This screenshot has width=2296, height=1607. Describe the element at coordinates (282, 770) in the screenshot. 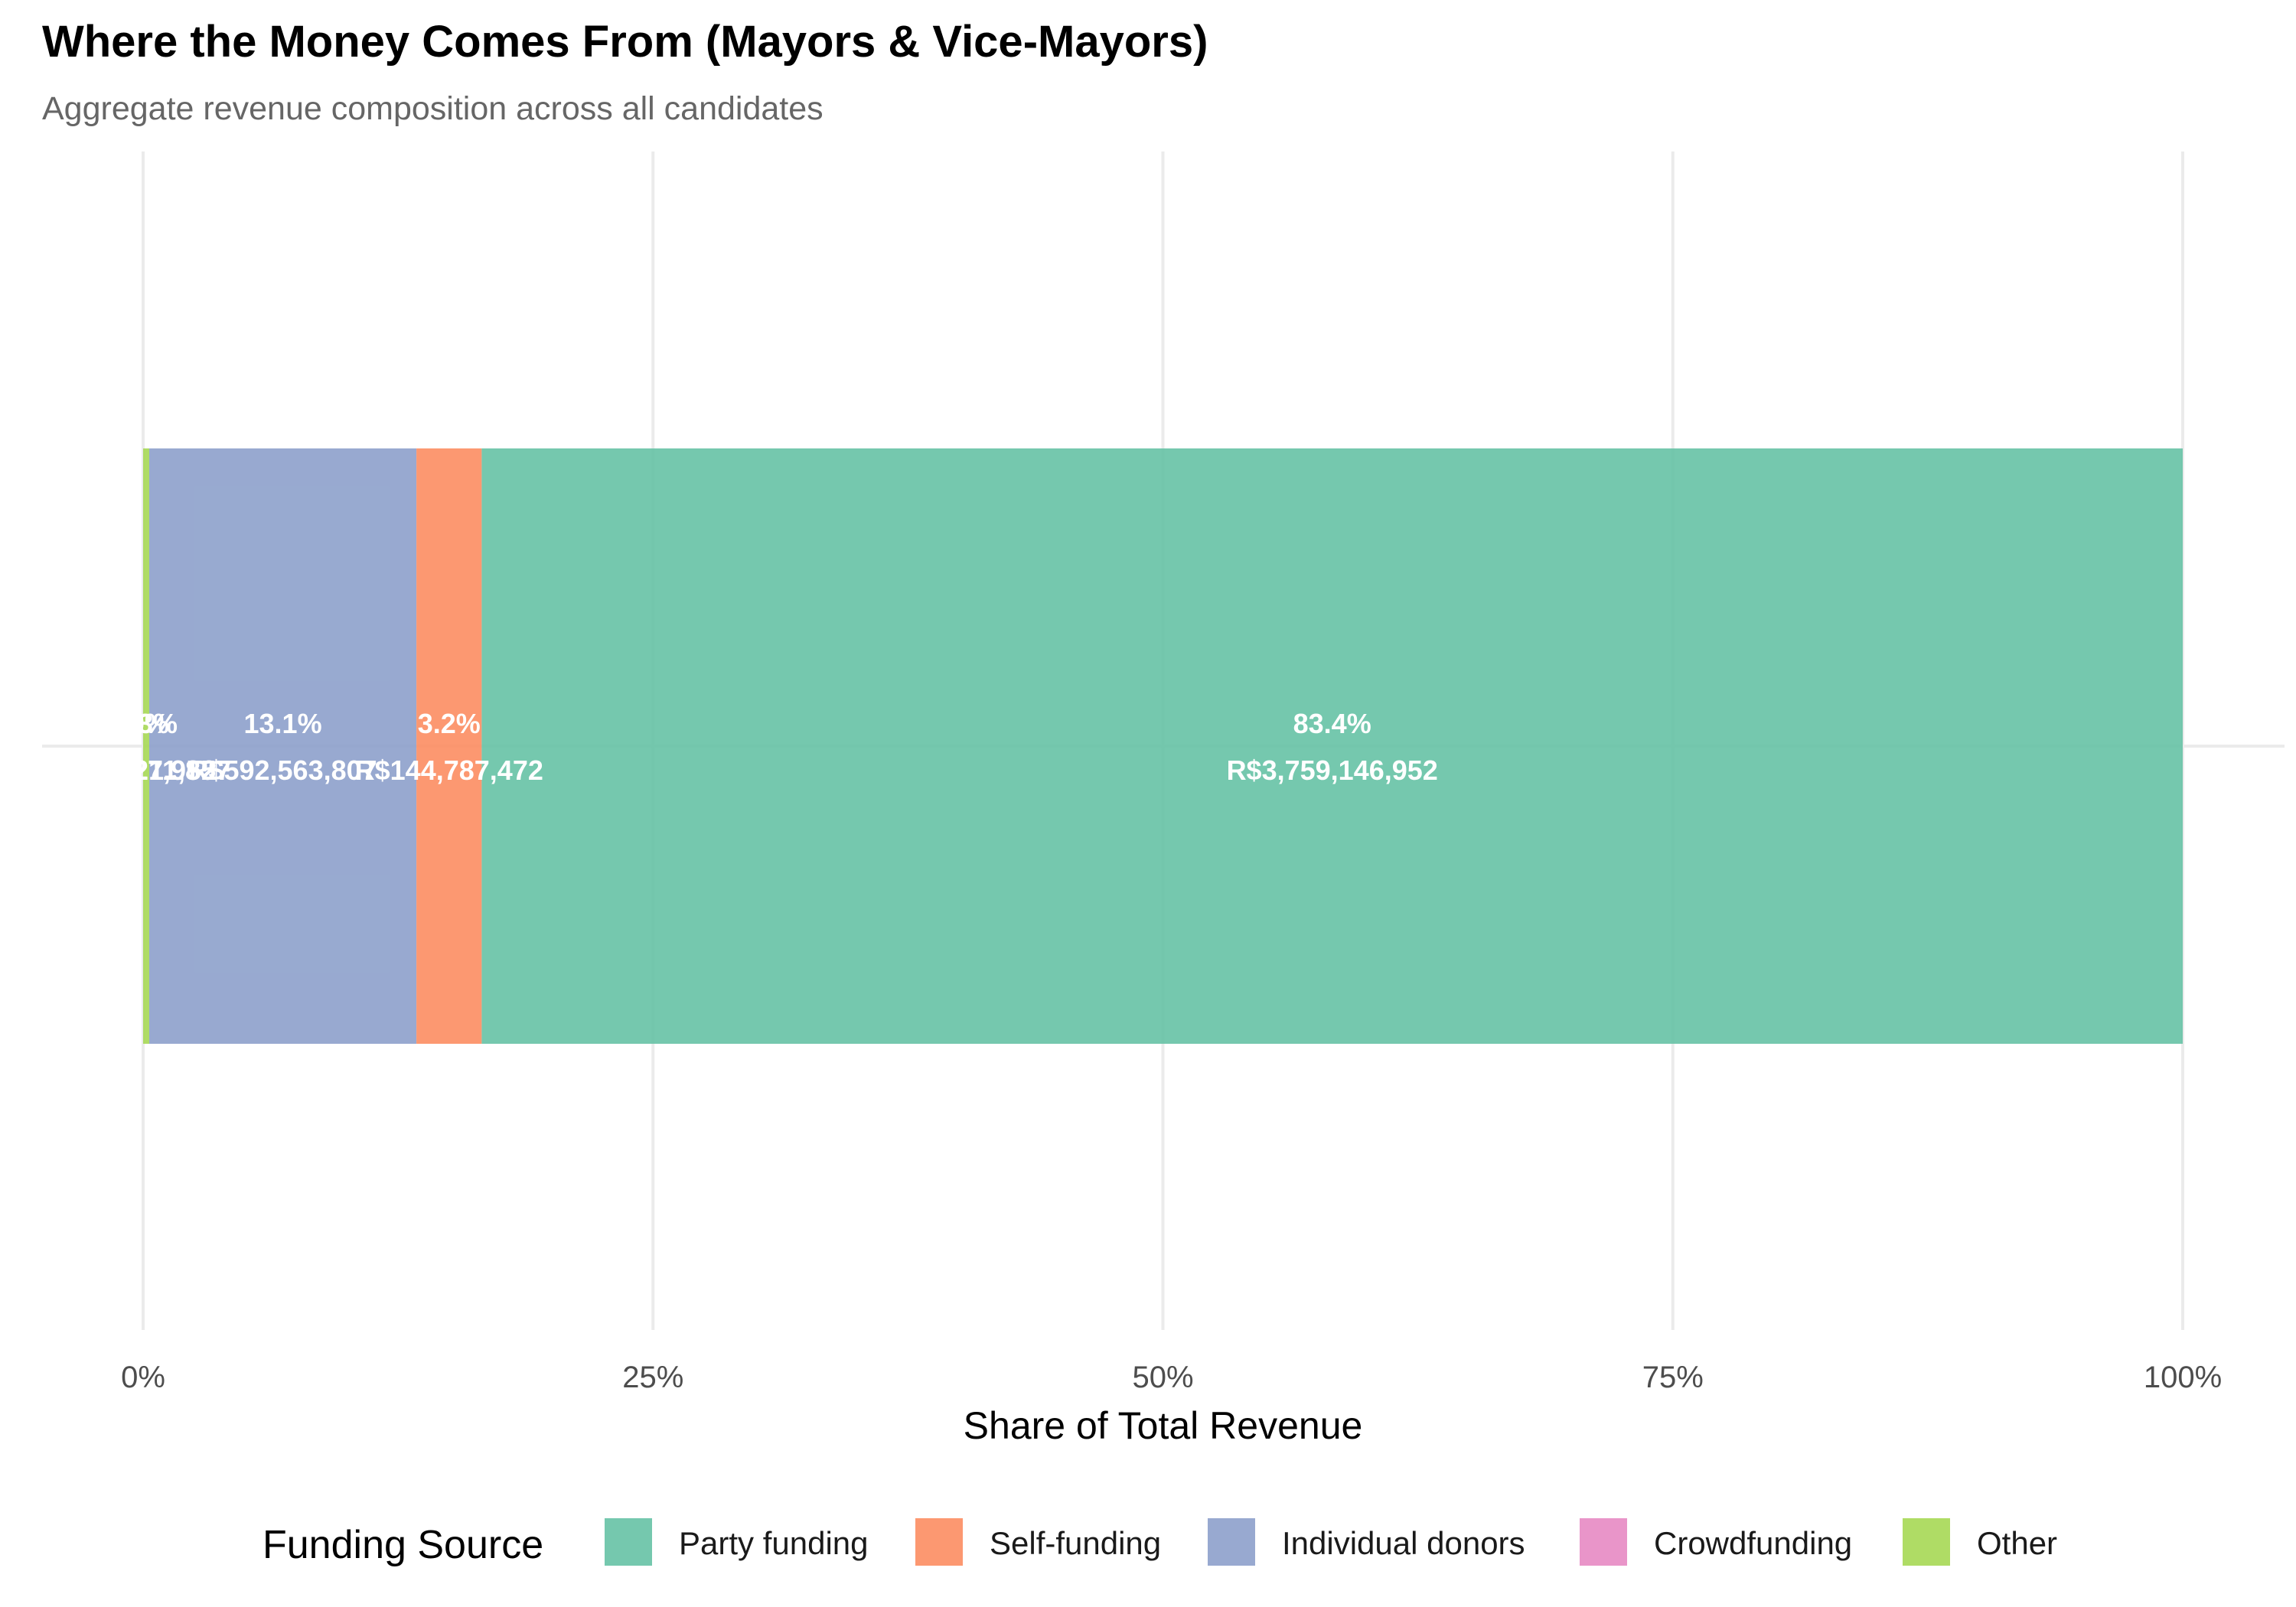

I see `data-label-amount-individual-donors: R$592,563,807` at that location.